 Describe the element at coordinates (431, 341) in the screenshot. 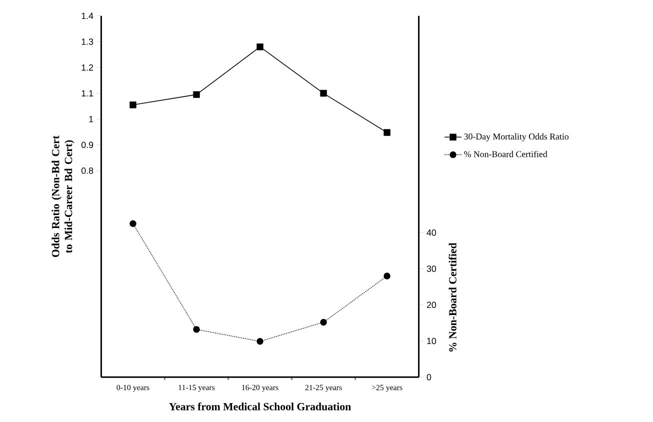

I see `y2-tick-label: 10` at that location.